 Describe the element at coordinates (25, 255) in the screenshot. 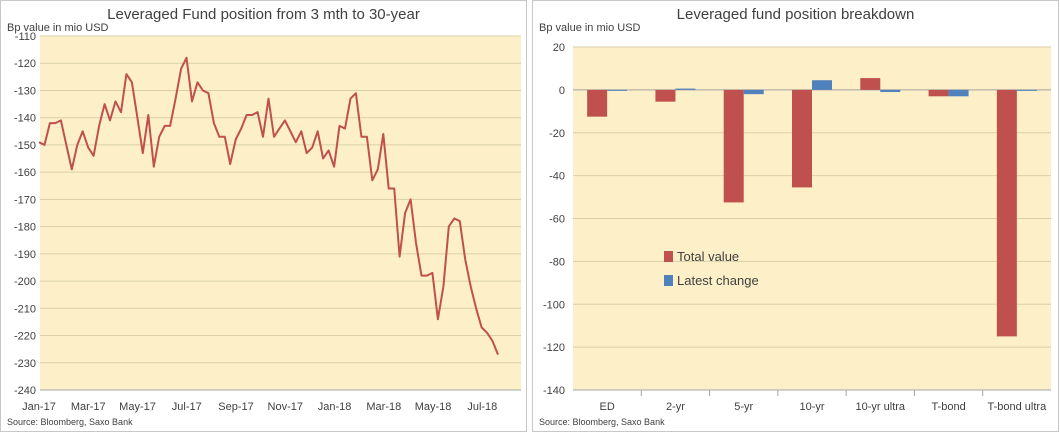

I see `left-y-tick-label: -190` at that location.